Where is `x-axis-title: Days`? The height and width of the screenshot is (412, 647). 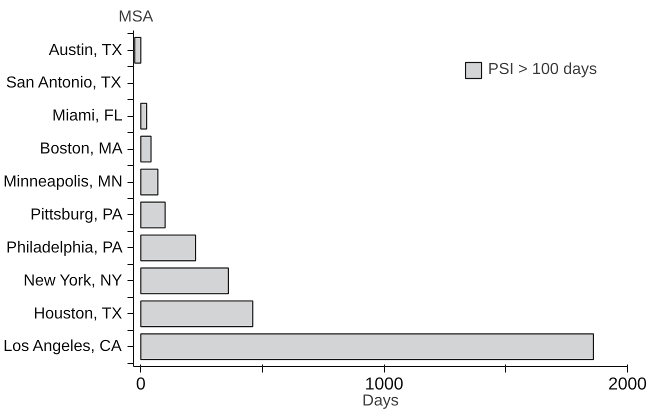 x-axis-title: Days is located at coordinates (380, 401).